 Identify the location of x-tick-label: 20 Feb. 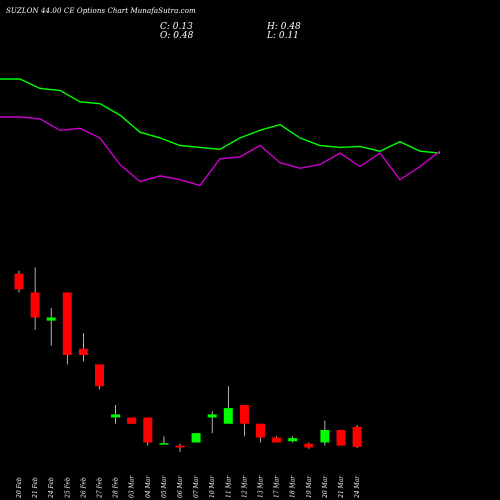
(19, 488).